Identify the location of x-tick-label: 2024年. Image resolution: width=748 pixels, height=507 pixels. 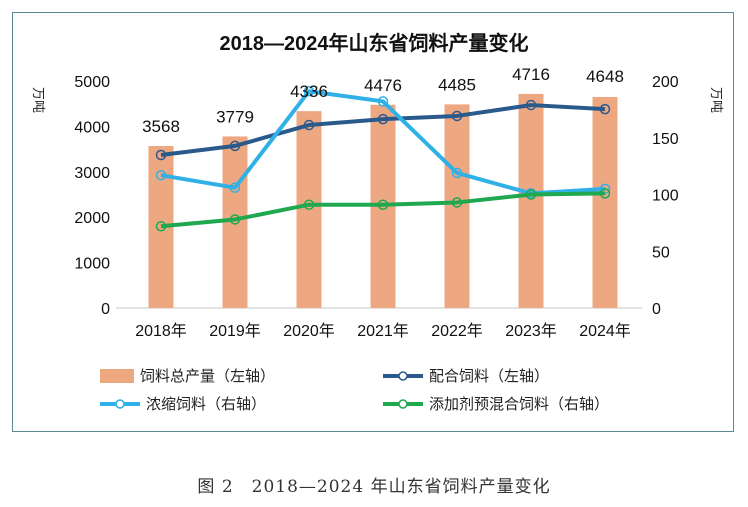
(605, 331).